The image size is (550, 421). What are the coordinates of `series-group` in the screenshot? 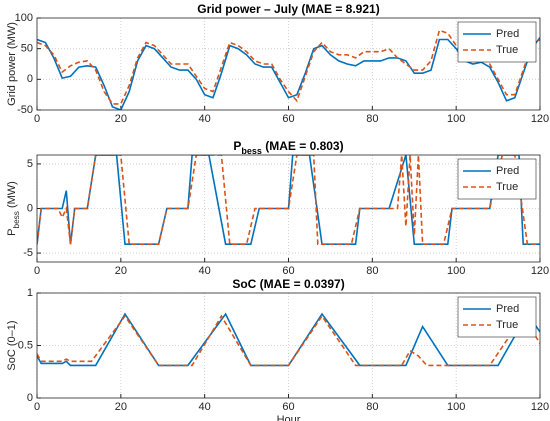 It's located at (288, 339).